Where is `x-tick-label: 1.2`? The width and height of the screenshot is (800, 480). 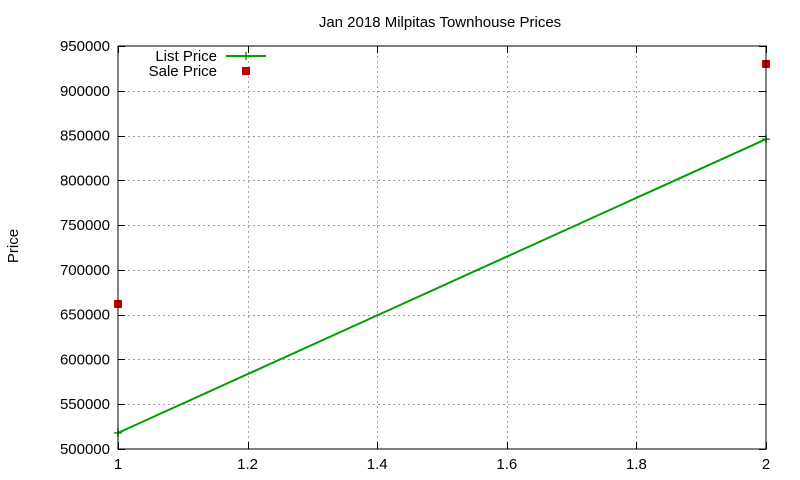 x-tick-label: 1.2 is located at coordinates (247, 464).